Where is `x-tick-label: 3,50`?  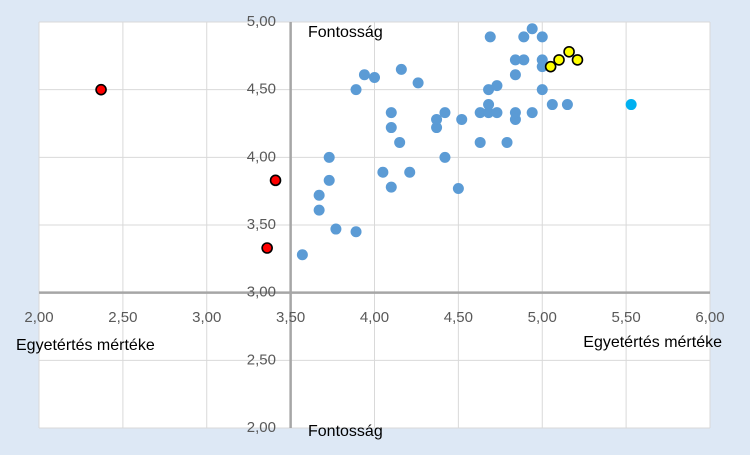
x-tick-label: 3,50 is located at coordinates (290, 317).